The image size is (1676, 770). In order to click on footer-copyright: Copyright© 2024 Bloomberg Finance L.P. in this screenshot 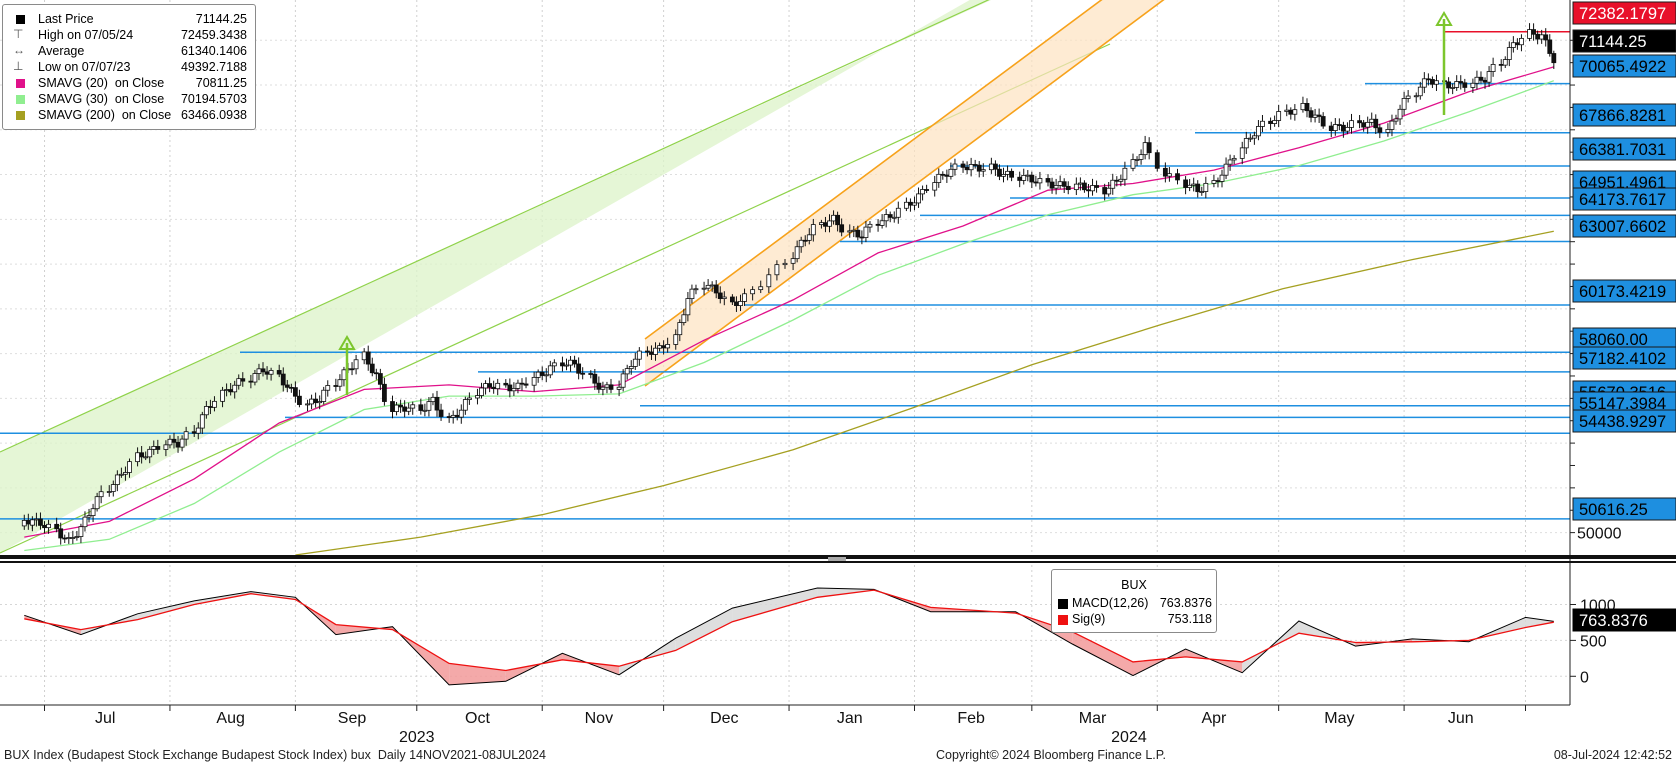, I will do `click(1051, 755)`.